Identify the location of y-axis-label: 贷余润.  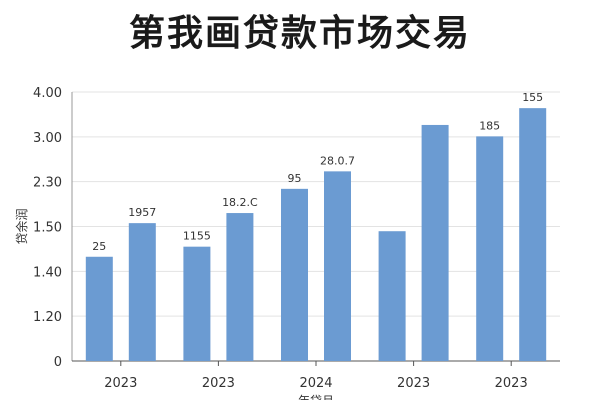
(21, 226).